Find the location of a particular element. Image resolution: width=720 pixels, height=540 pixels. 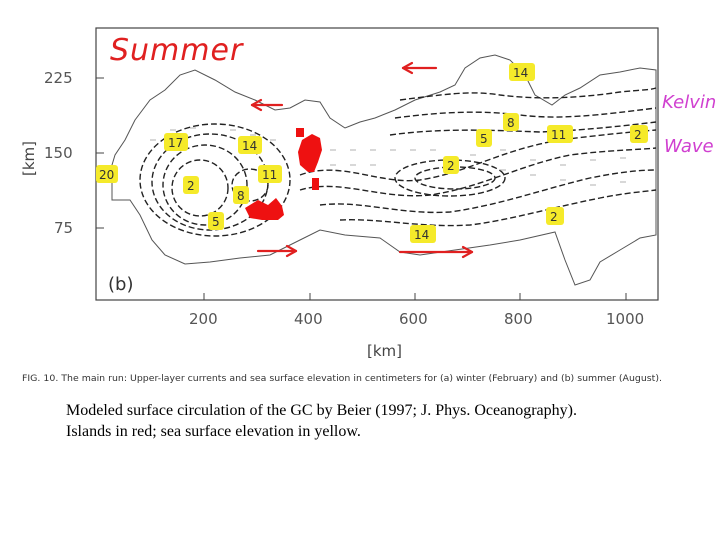

kelvin-label: Kelvin is located at coordinates (689, 102).